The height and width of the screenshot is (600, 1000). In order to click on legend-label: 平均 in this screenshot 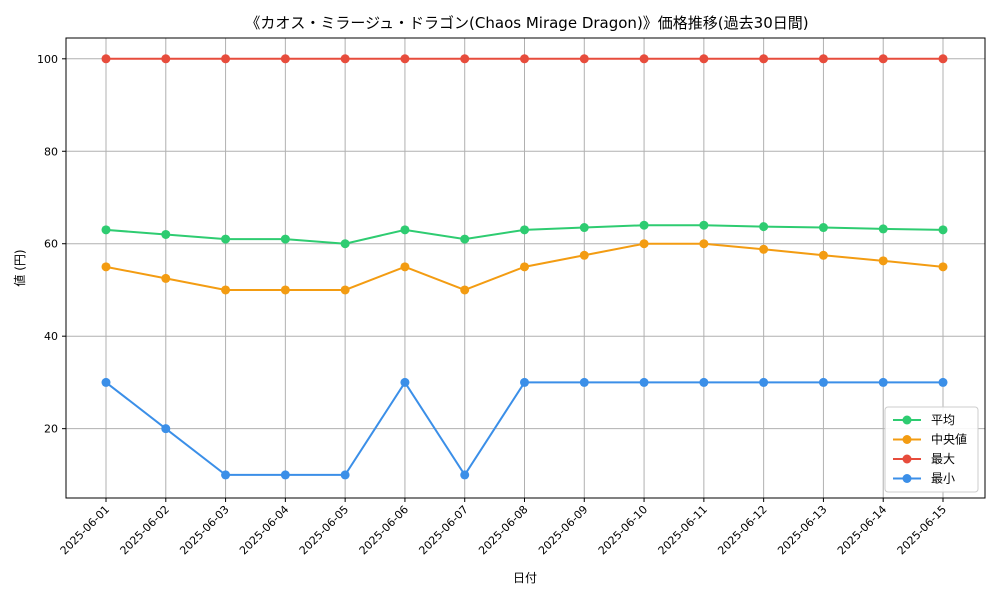, I will do `click(943, 420)`.